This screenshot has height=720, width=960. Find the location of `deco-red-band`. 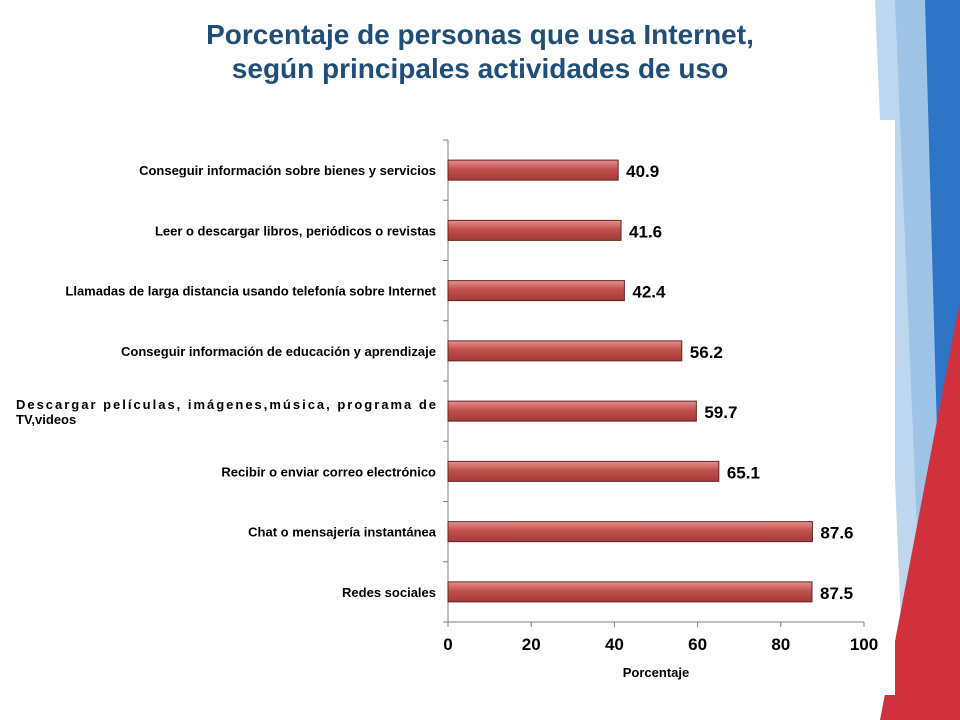

deco-red-band is located at coordinates (920, 510).